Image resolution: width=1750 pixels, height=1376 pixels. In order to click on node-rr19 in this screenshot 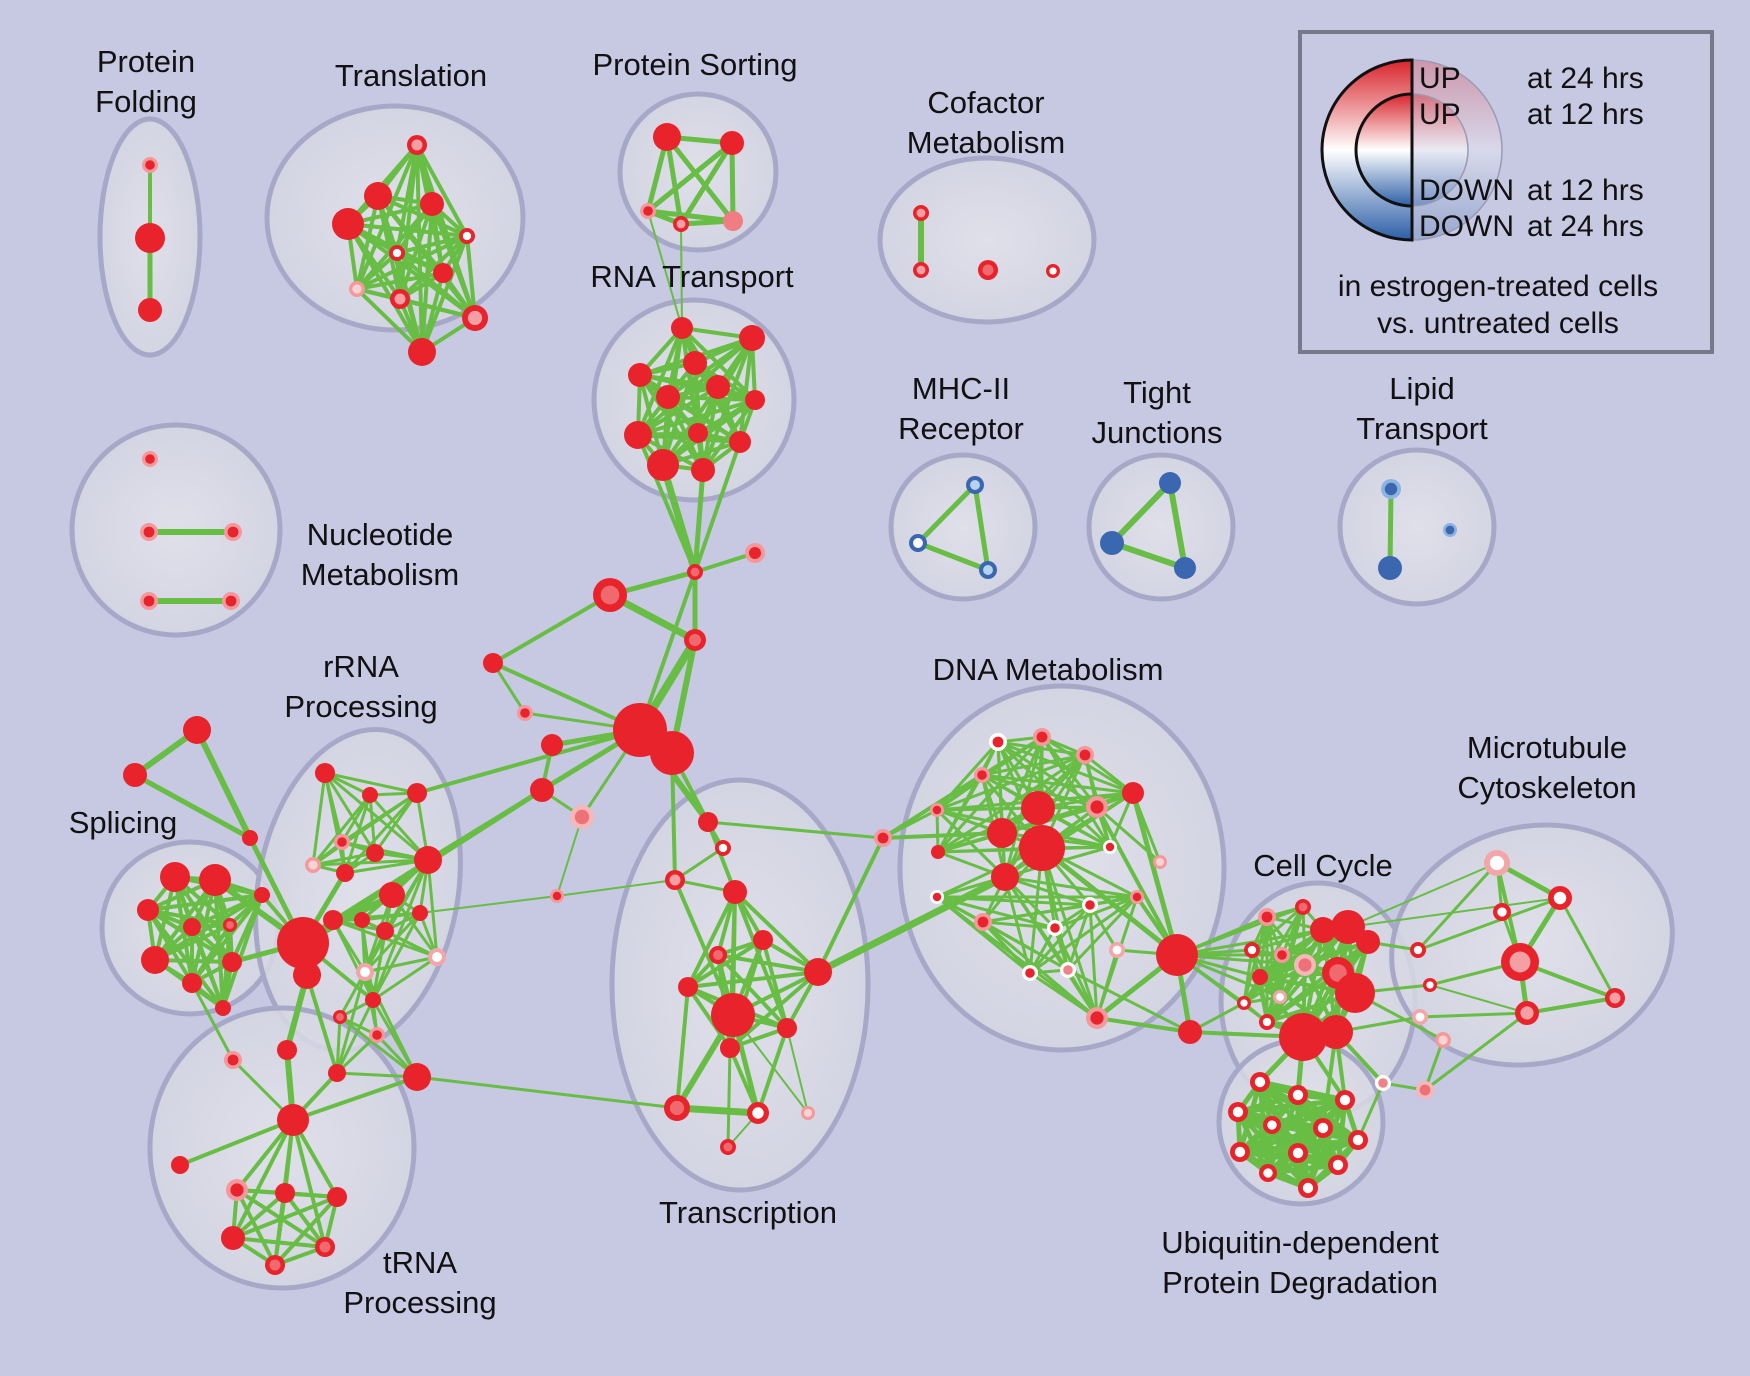, I will do `click(337, 1073)`.